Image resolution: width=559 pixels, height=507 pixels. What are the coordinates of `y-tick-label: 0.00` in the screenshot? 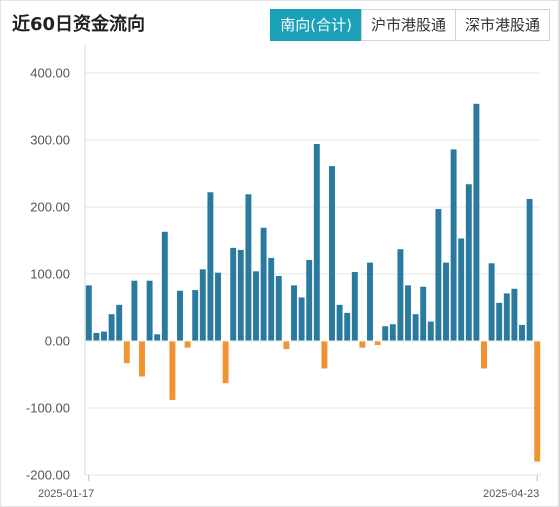 It's located at (57, 341).